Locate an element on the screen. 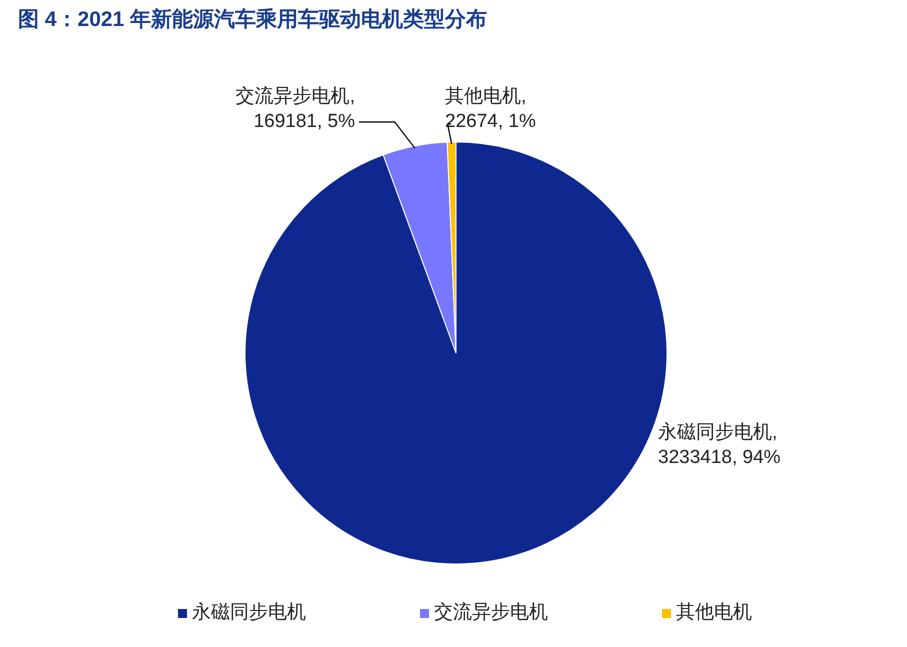 The width and height of the screenshot is (907, 647). legend-label: 永磁同步电机 is located at coordinates (249, 612).